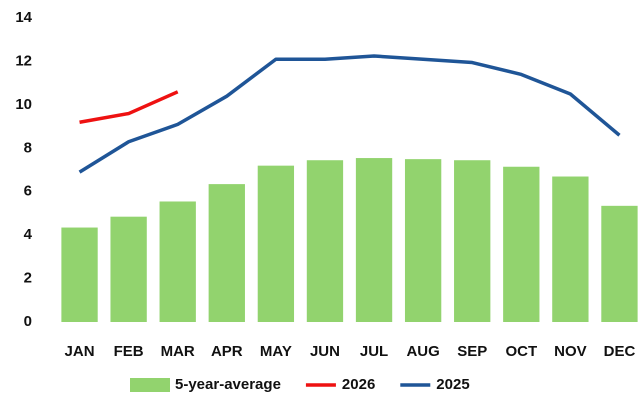  What do you see at coordinates (227, 351) in the screenshot?
I see `x-tick-label: APR` at bounding box center [227, 351].